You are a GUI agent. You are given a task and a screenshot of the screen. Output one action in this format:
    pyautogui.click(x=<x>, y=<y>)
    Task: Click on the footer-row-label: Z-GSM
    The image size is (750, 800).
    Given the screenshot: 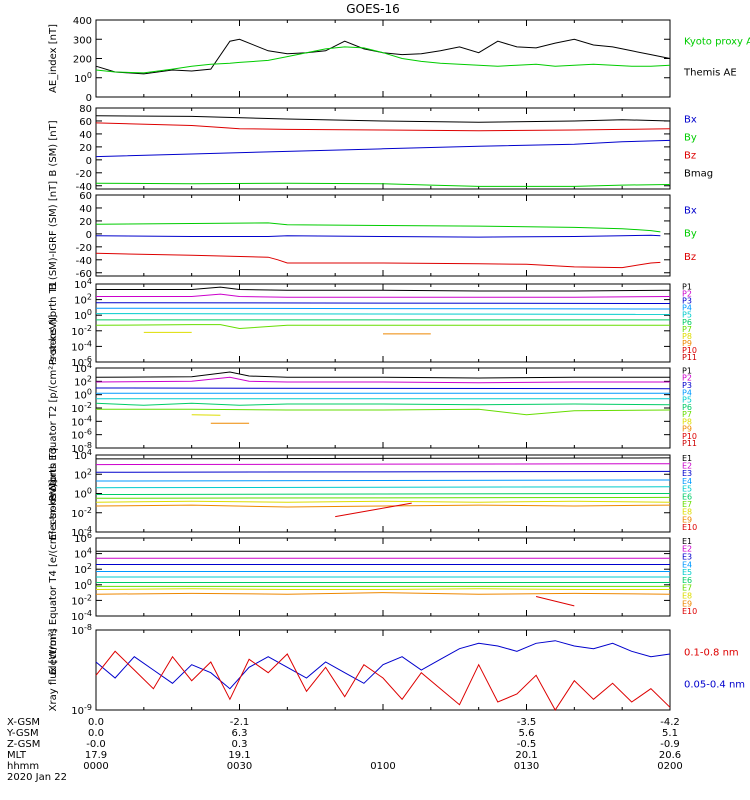 What is the action you would take?
    pyautogui.click(x=23, y=744)
    